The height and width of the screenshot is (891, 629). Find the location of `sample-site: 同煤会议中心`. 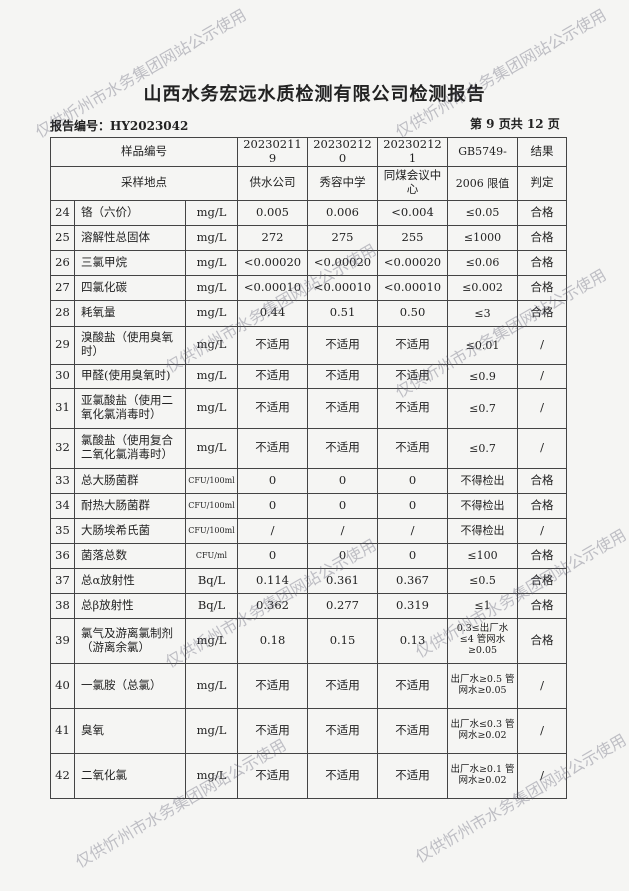

sample-site: 同煤会议中心 is located at coordinates (412, 183).